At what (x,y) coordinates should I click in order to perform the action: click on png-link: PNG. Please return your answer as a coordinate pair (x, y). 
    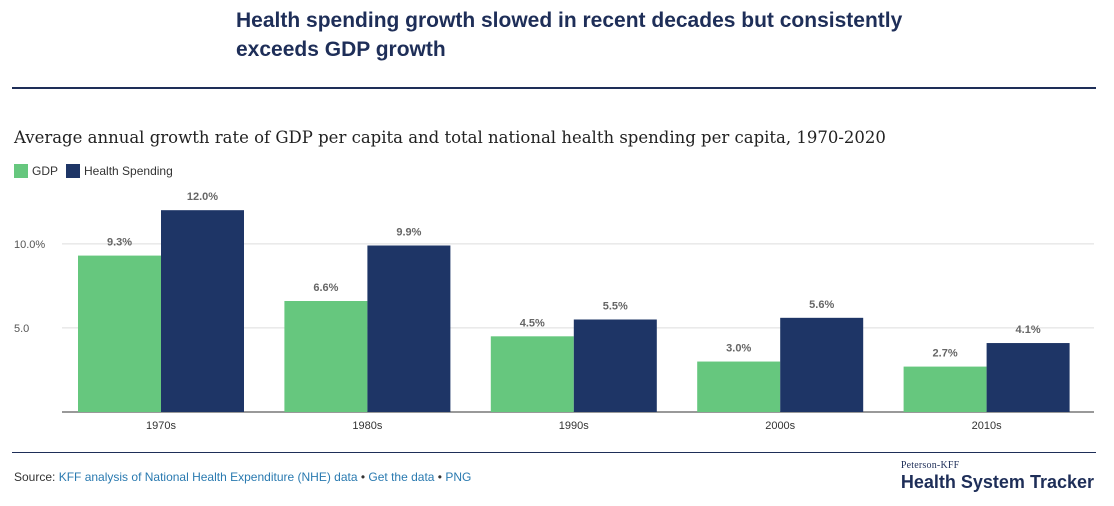
    Looking at the image, I should click on (458, 477).